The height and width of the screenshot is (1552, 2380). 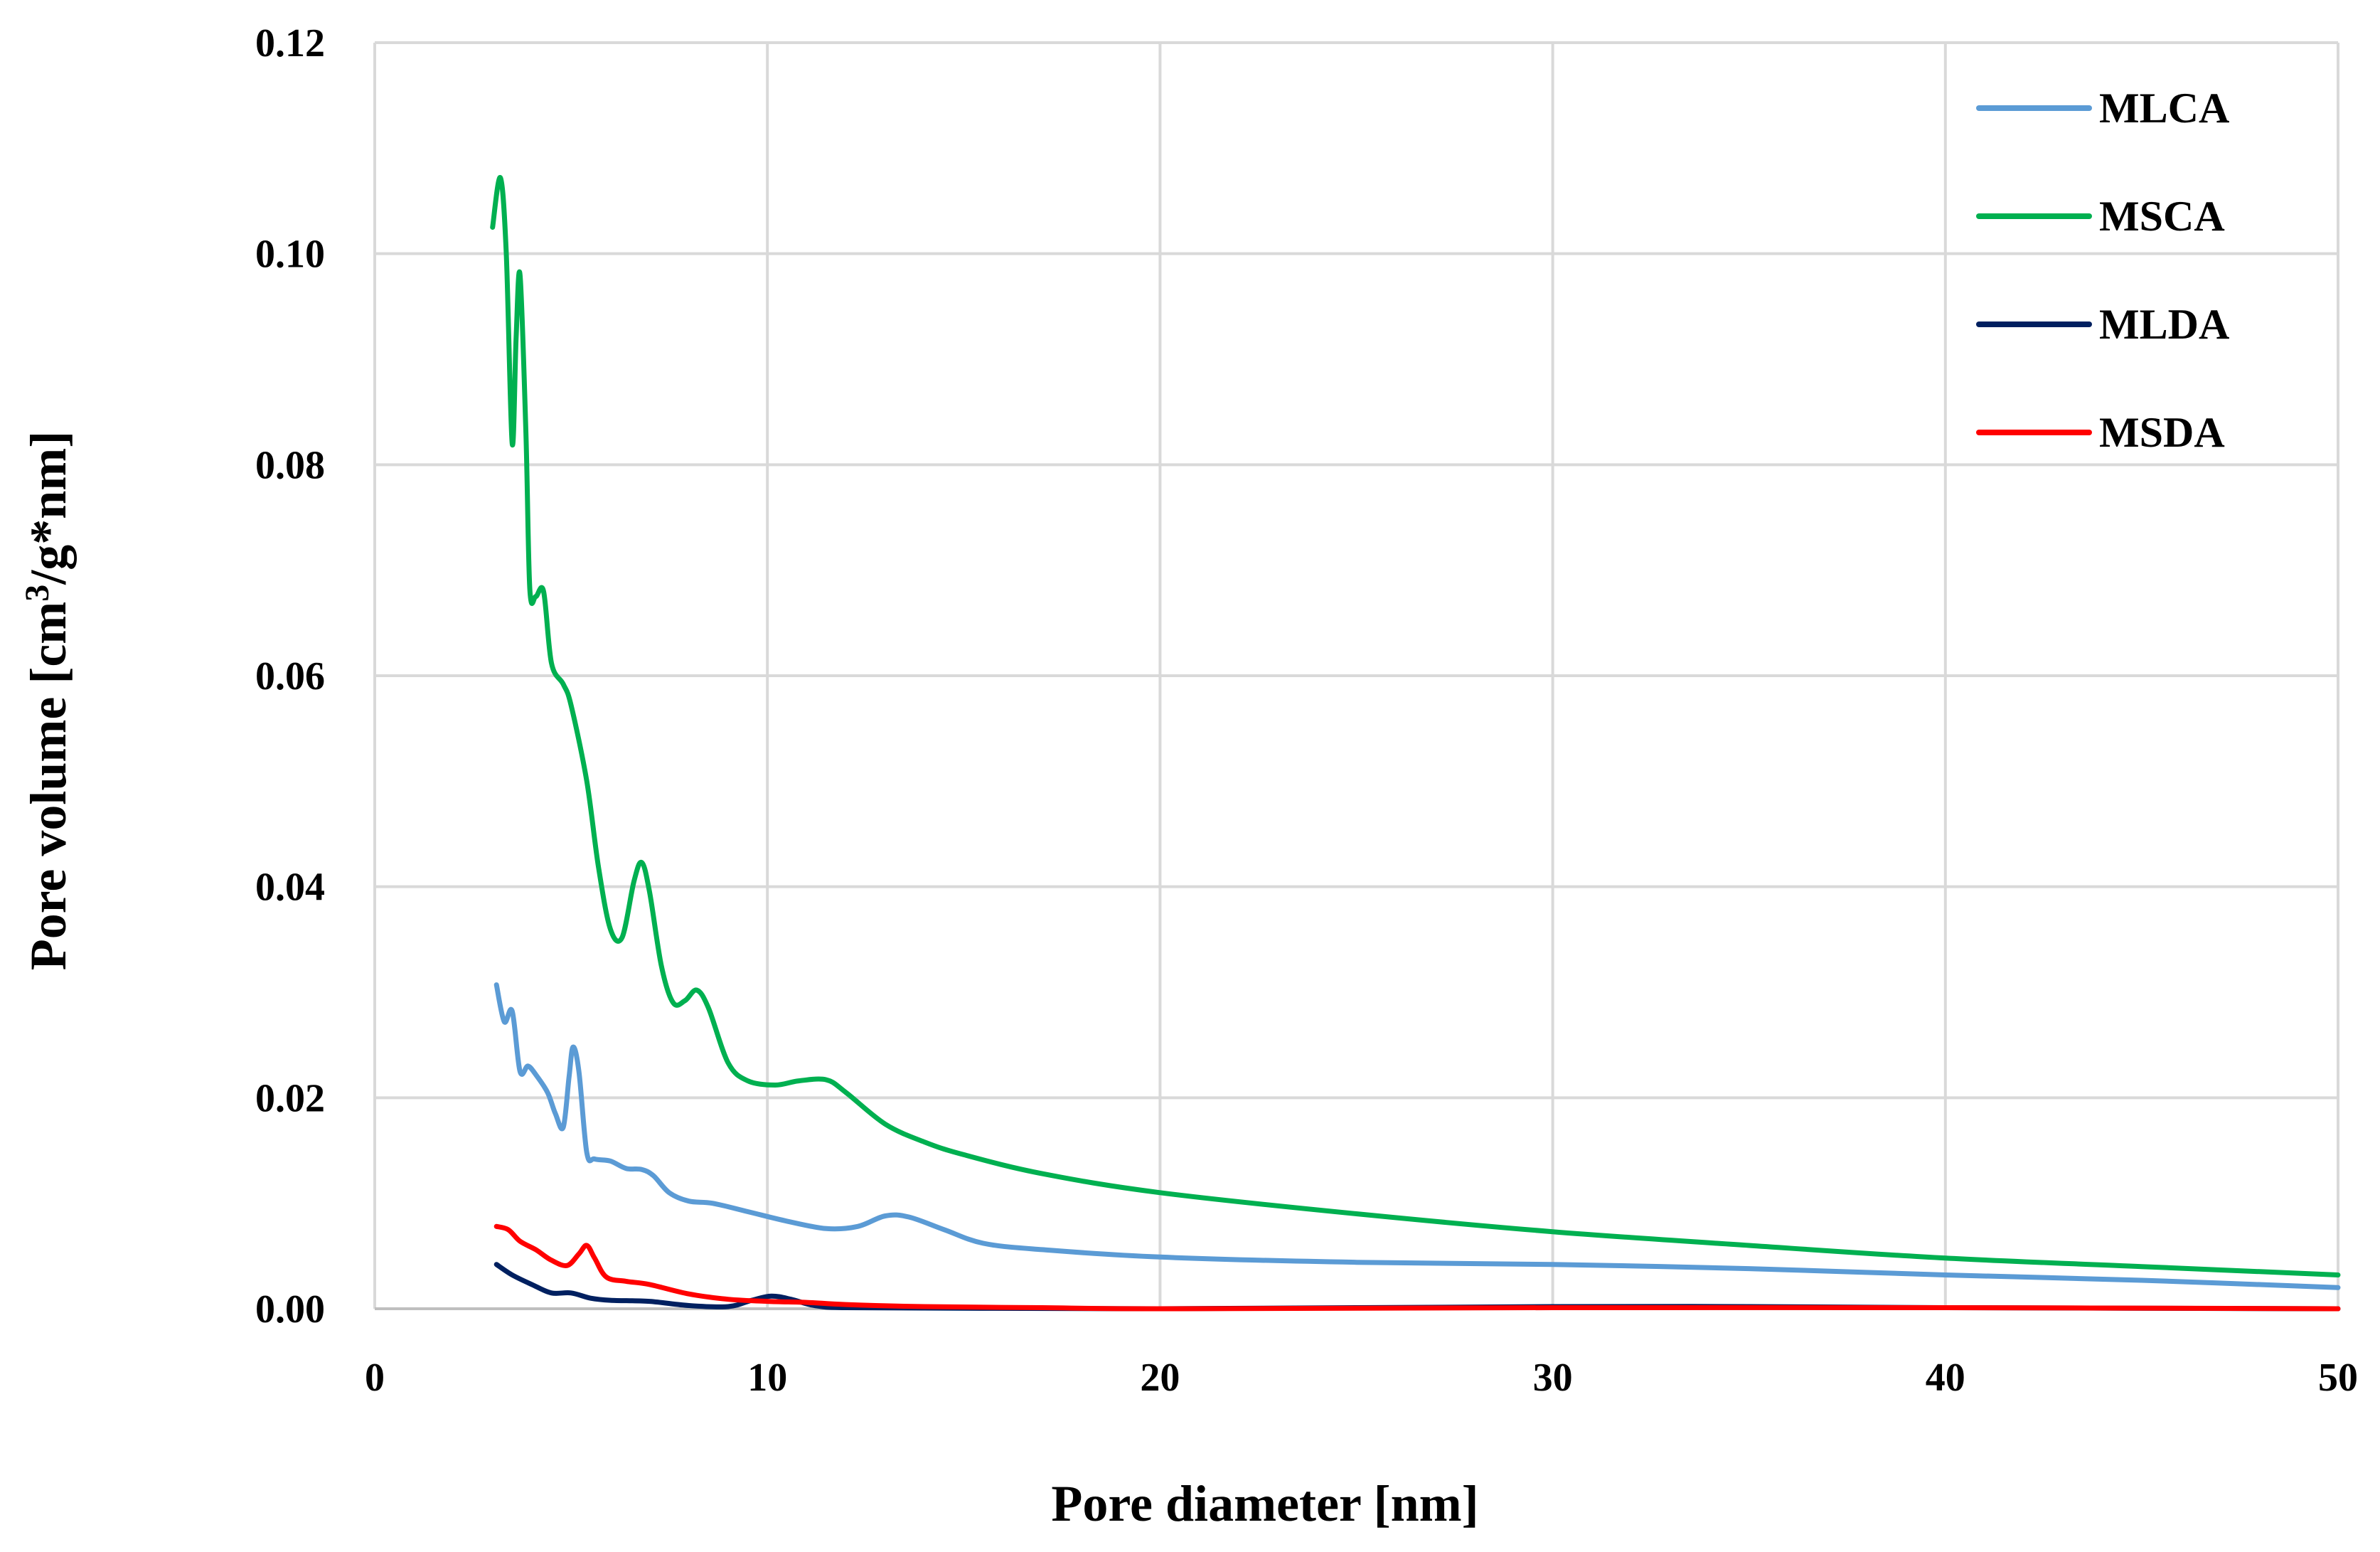 What do you see at coordinates (2102, 270) in the screenshot?
I see `legend: MLCA MSCA MLDA MSDA` at bounding box center [2102, 270].